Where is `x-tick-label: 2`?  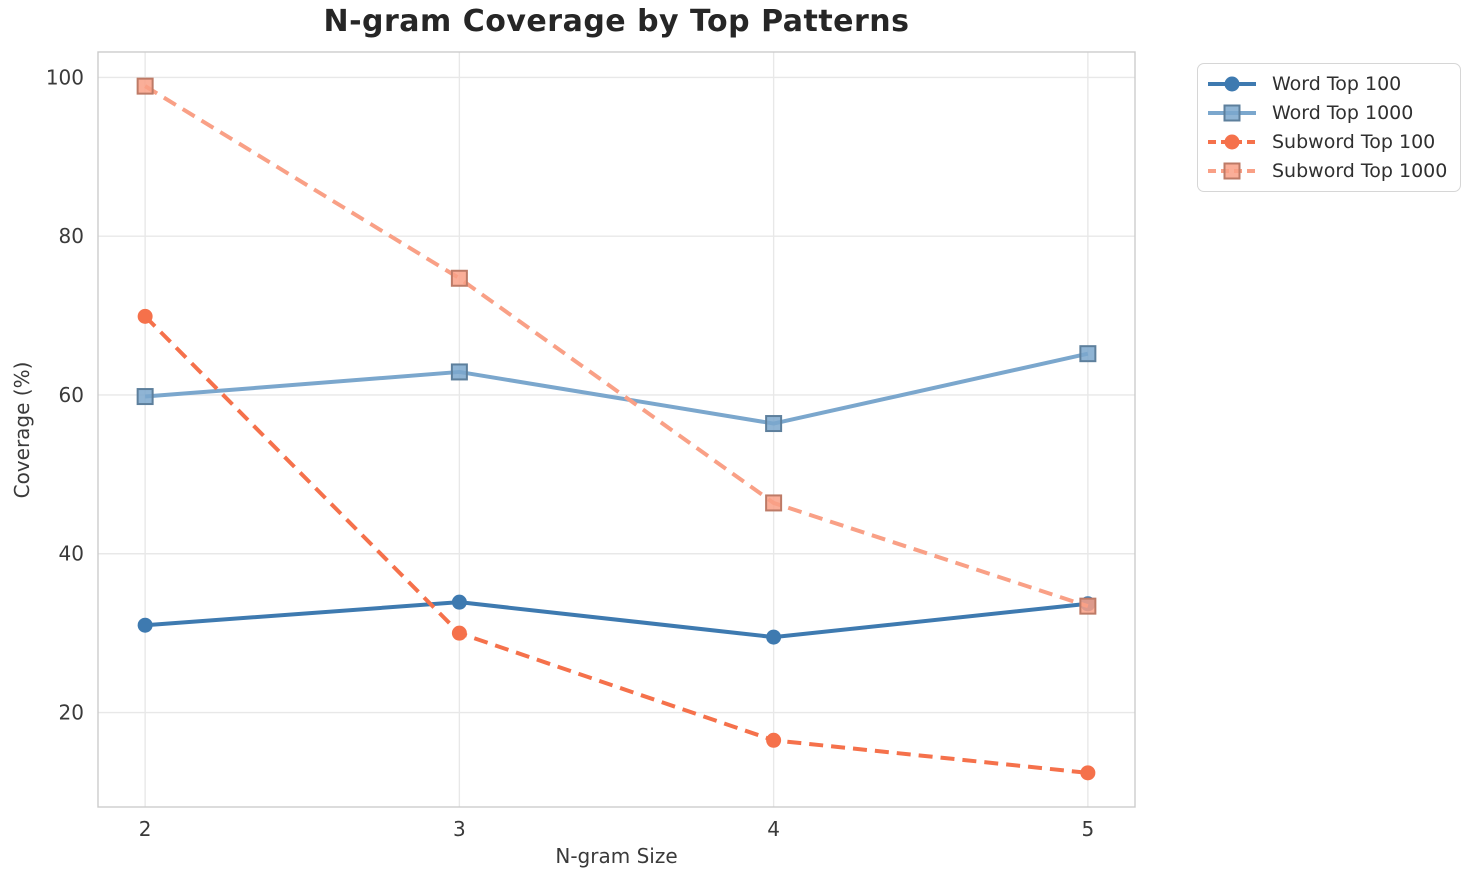 x-tick-label: 2 is located at coordinates (145, 829).